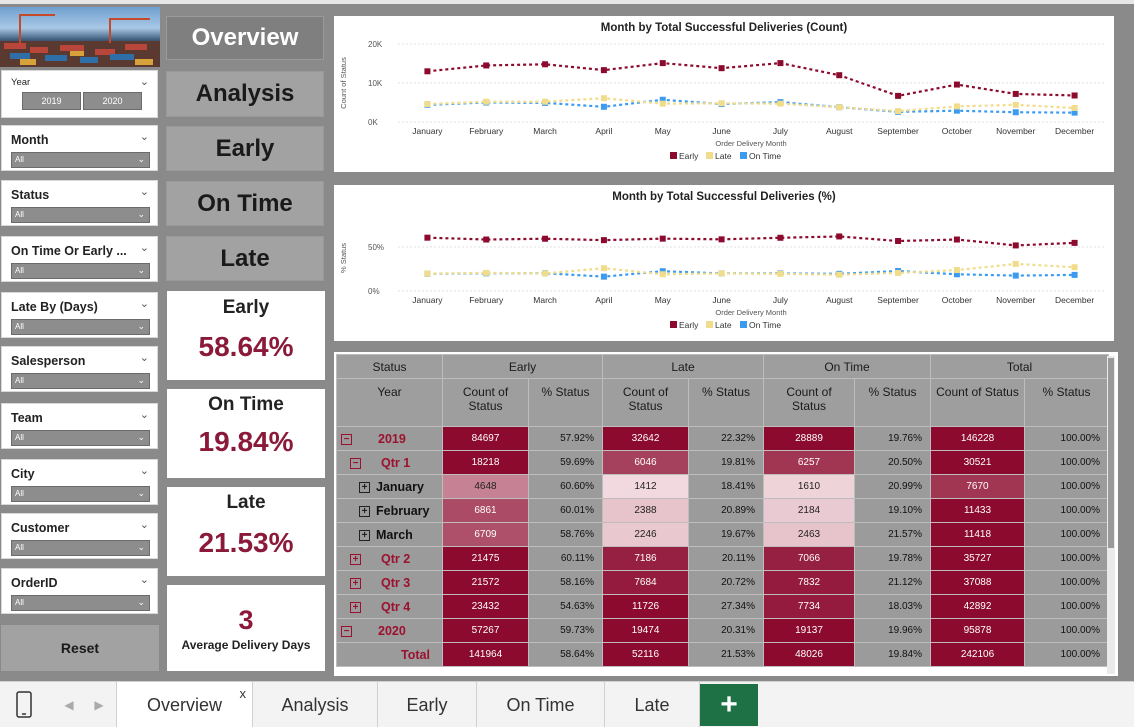  I want to click on matrix-row-label-text: 2019, so click(392, 438).